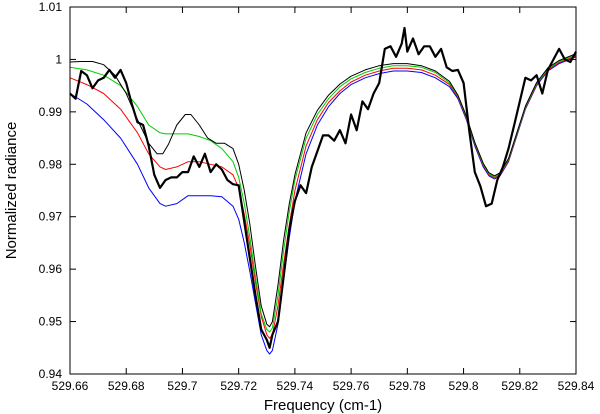  Describe the element at coordinates (576, 386) in the screenshot. I see `x-tick-label: 529.84` at that location.